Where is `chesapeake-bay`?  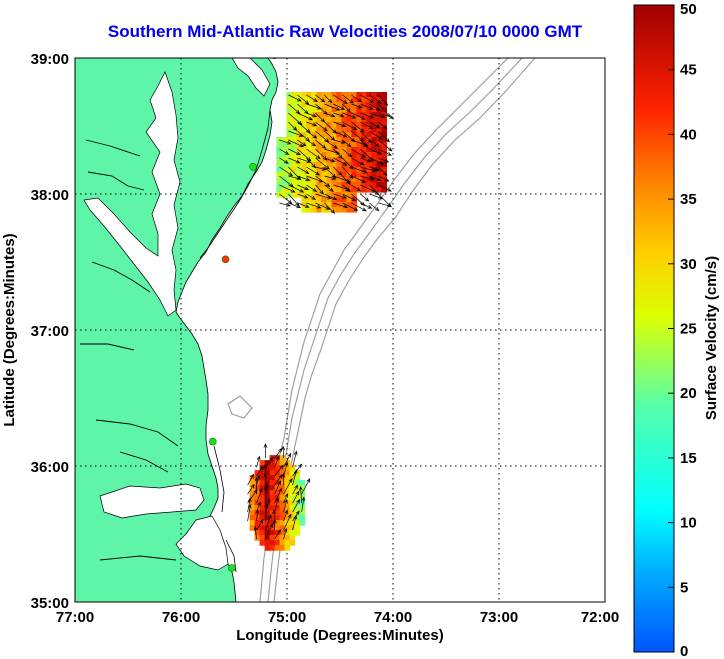 chesapeake-bay is located at coordinates (132, 194).